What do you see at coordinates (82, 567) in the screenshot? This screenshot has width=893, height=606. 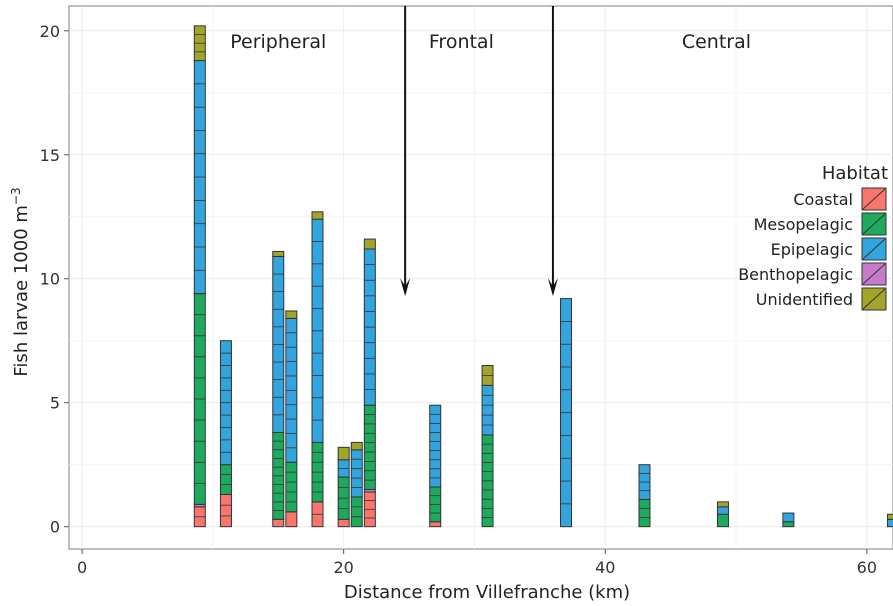 I see `x-tick-label: 0` at bounding box center [82, 567].